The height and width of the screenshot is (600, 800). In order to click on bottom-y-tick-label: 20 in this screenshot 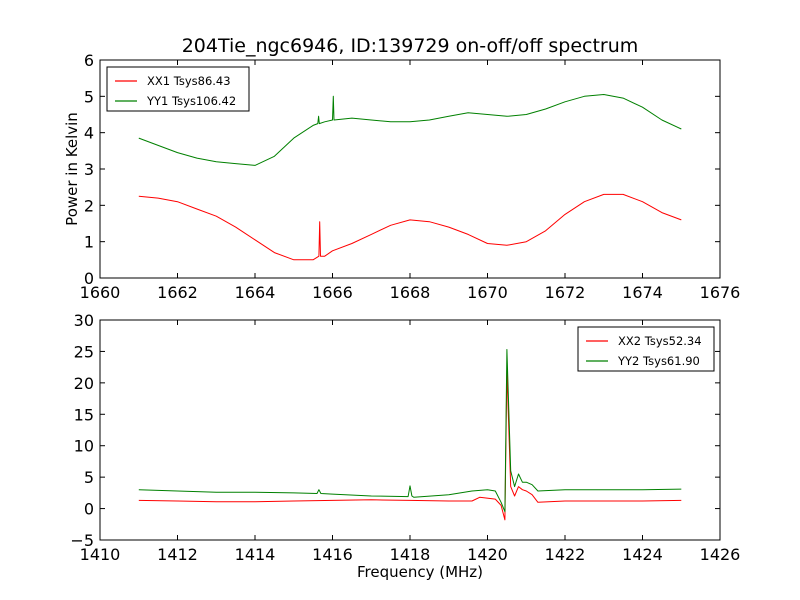, I will do `click(84, 383)`.